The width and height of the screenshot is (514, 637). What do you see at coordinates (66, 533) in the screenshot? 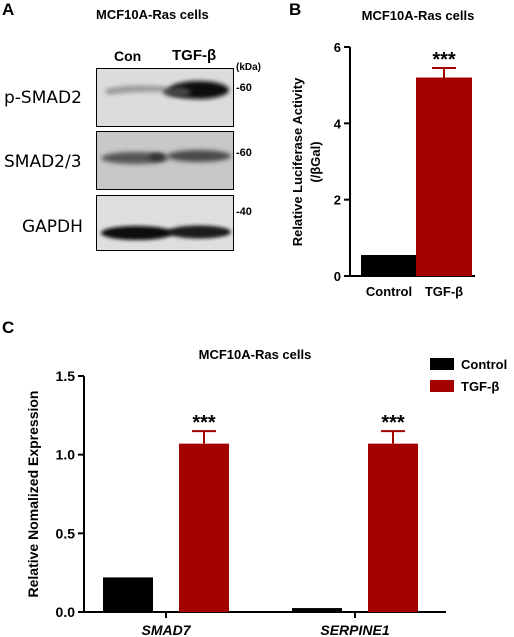
I see `chart-c-y-tick-label: 0.5` at bounding box center [66, 533].